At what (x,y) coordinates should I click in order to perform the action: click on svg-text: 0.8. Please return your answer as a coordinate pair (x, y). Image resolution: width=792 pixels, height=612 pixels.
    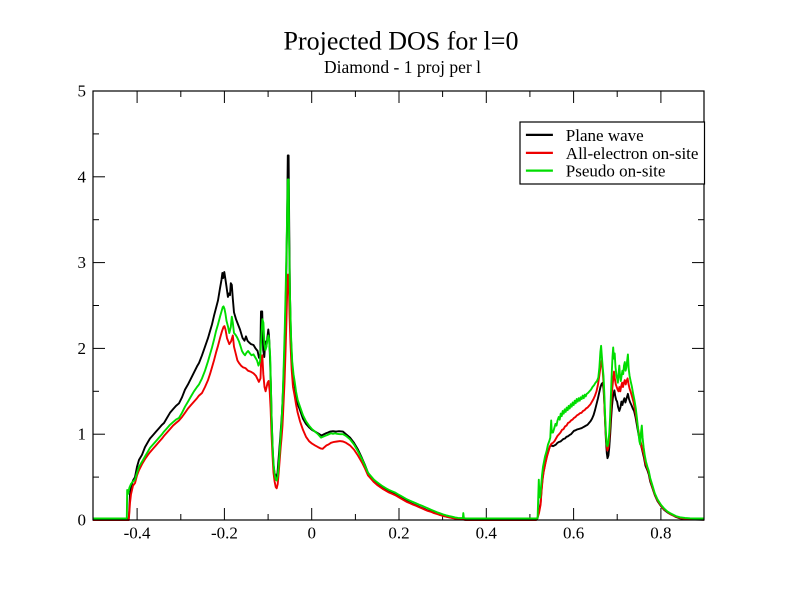
    Looking at the image, I should click on (660, 533).